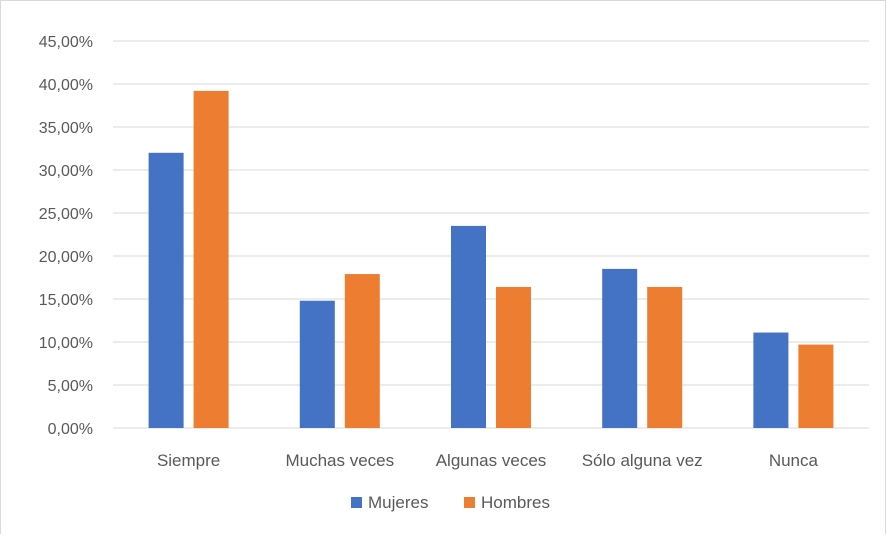  Describe the element at coordinates (66, 214) in the screenshot. I see `y-tick-label: 25,00%` at that location.